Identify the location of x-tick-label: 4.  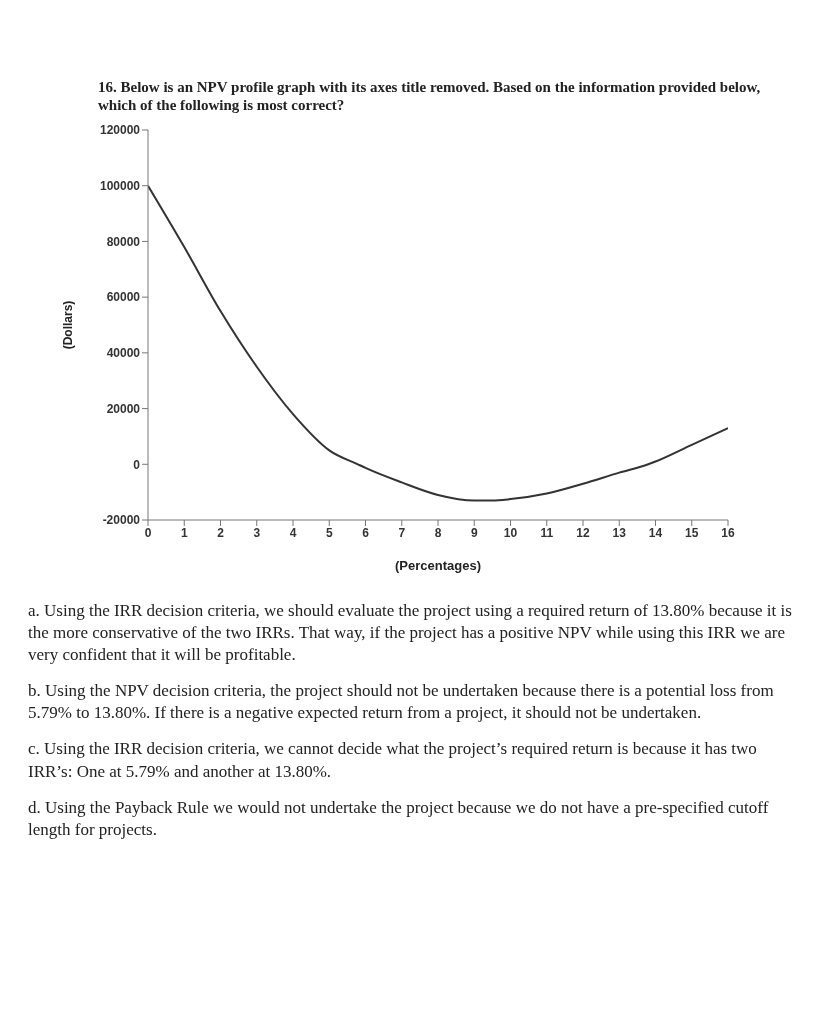
(293, 532).